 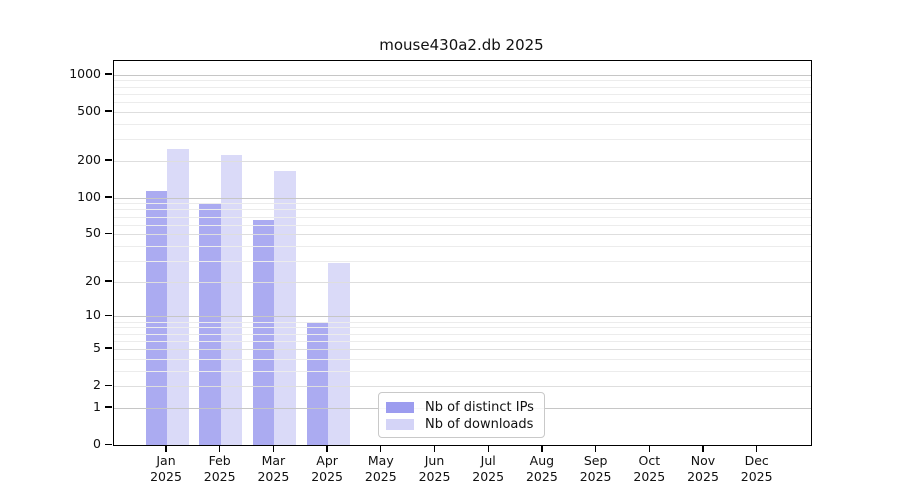 I want to click on legend-item-downloads: Nb of downloads, so click(x=461, y=424).